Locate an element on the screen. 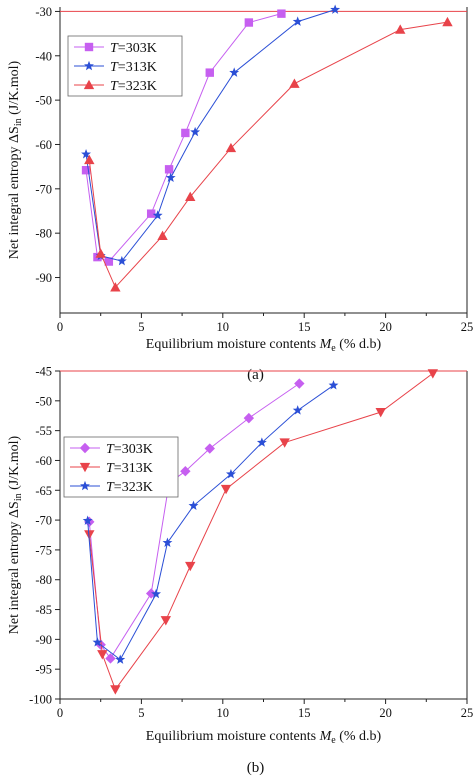 This screenshot has width=474, height=780. x-axis-title-unit: (% d.b) is located at coordinates (359, 344).